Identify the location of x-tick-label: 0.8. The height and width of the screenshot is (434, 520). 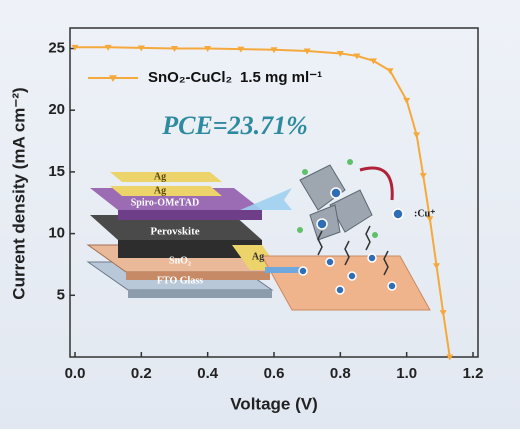
(340, 373).